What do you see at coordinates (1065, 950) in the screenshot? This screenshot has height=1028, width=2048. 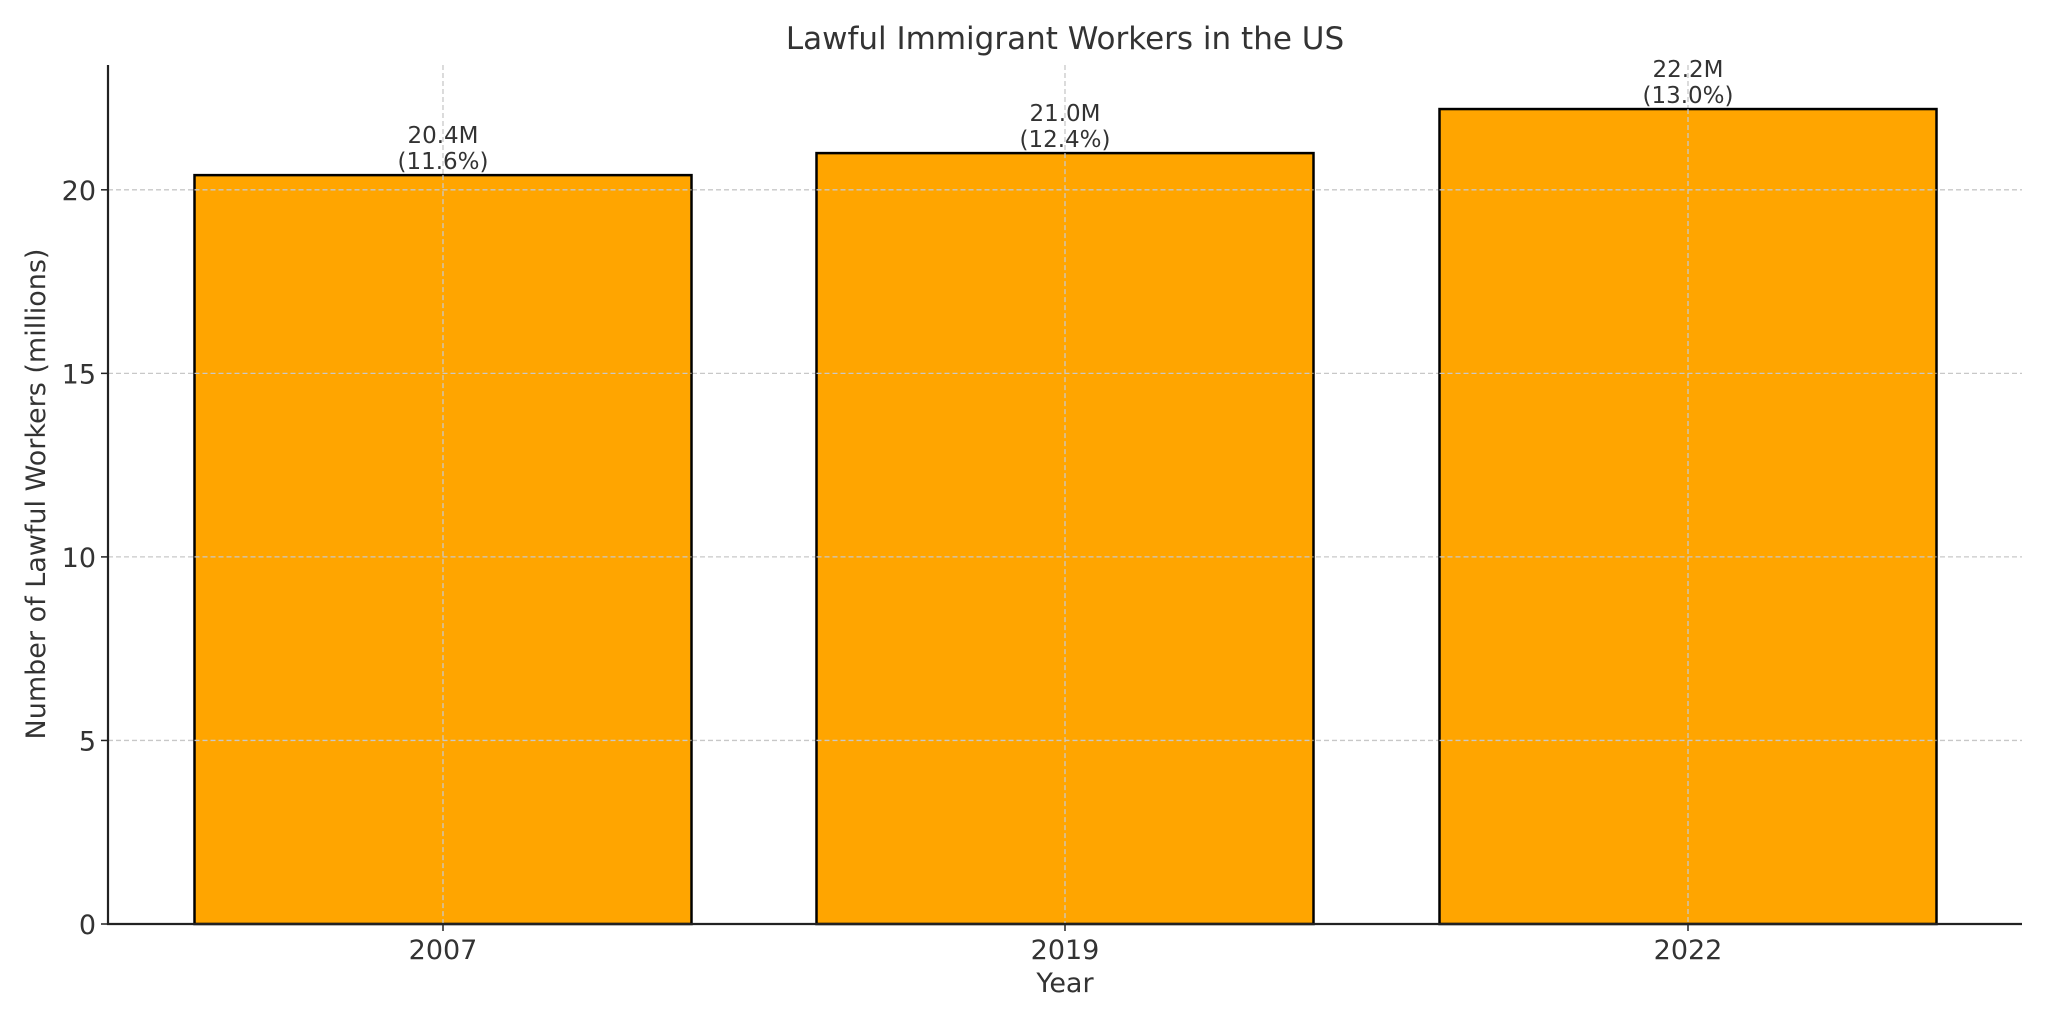 I see `x-tick-label: 2019` at bounding box center [1065, 950].